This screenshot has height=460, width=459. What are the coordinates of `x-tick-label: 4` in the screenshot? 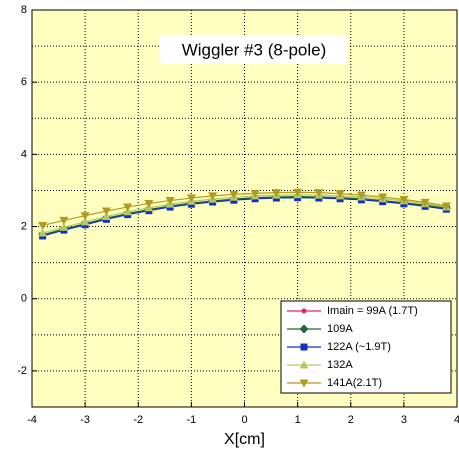 It's located at (456, 420).